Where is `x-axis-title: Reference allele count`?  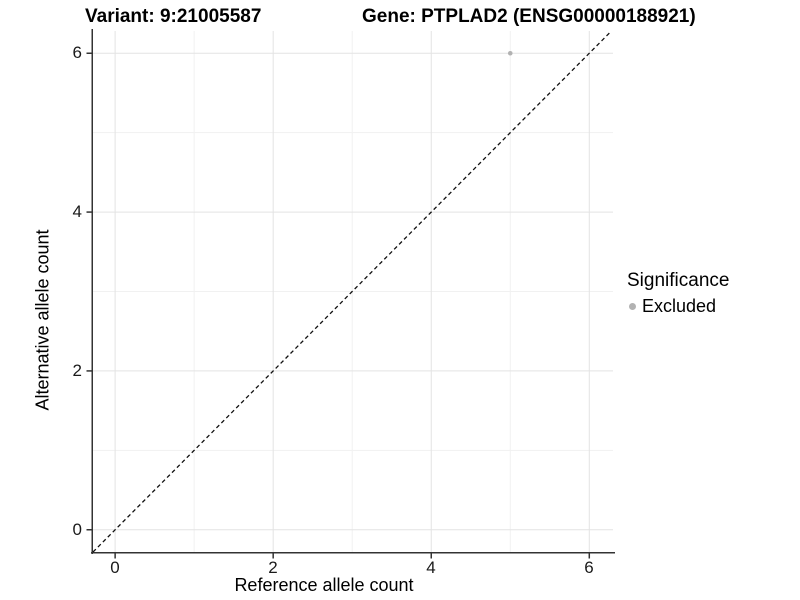
x-axis-title: Reference allele count is located at coordinates (324, 585).